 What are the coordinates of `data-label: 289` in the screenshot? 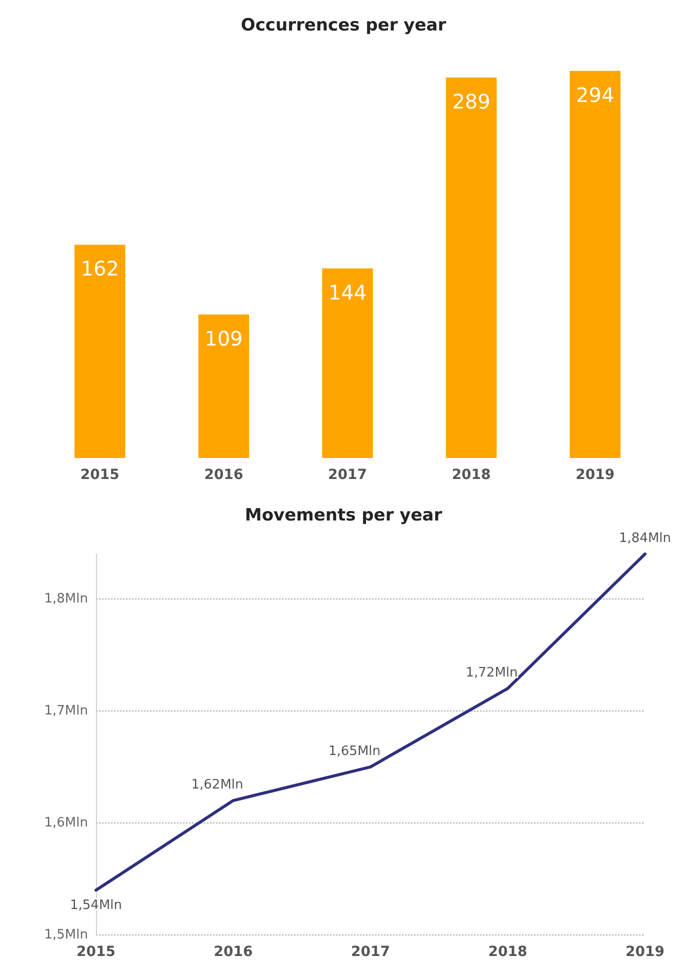 It's located at (471, 101).